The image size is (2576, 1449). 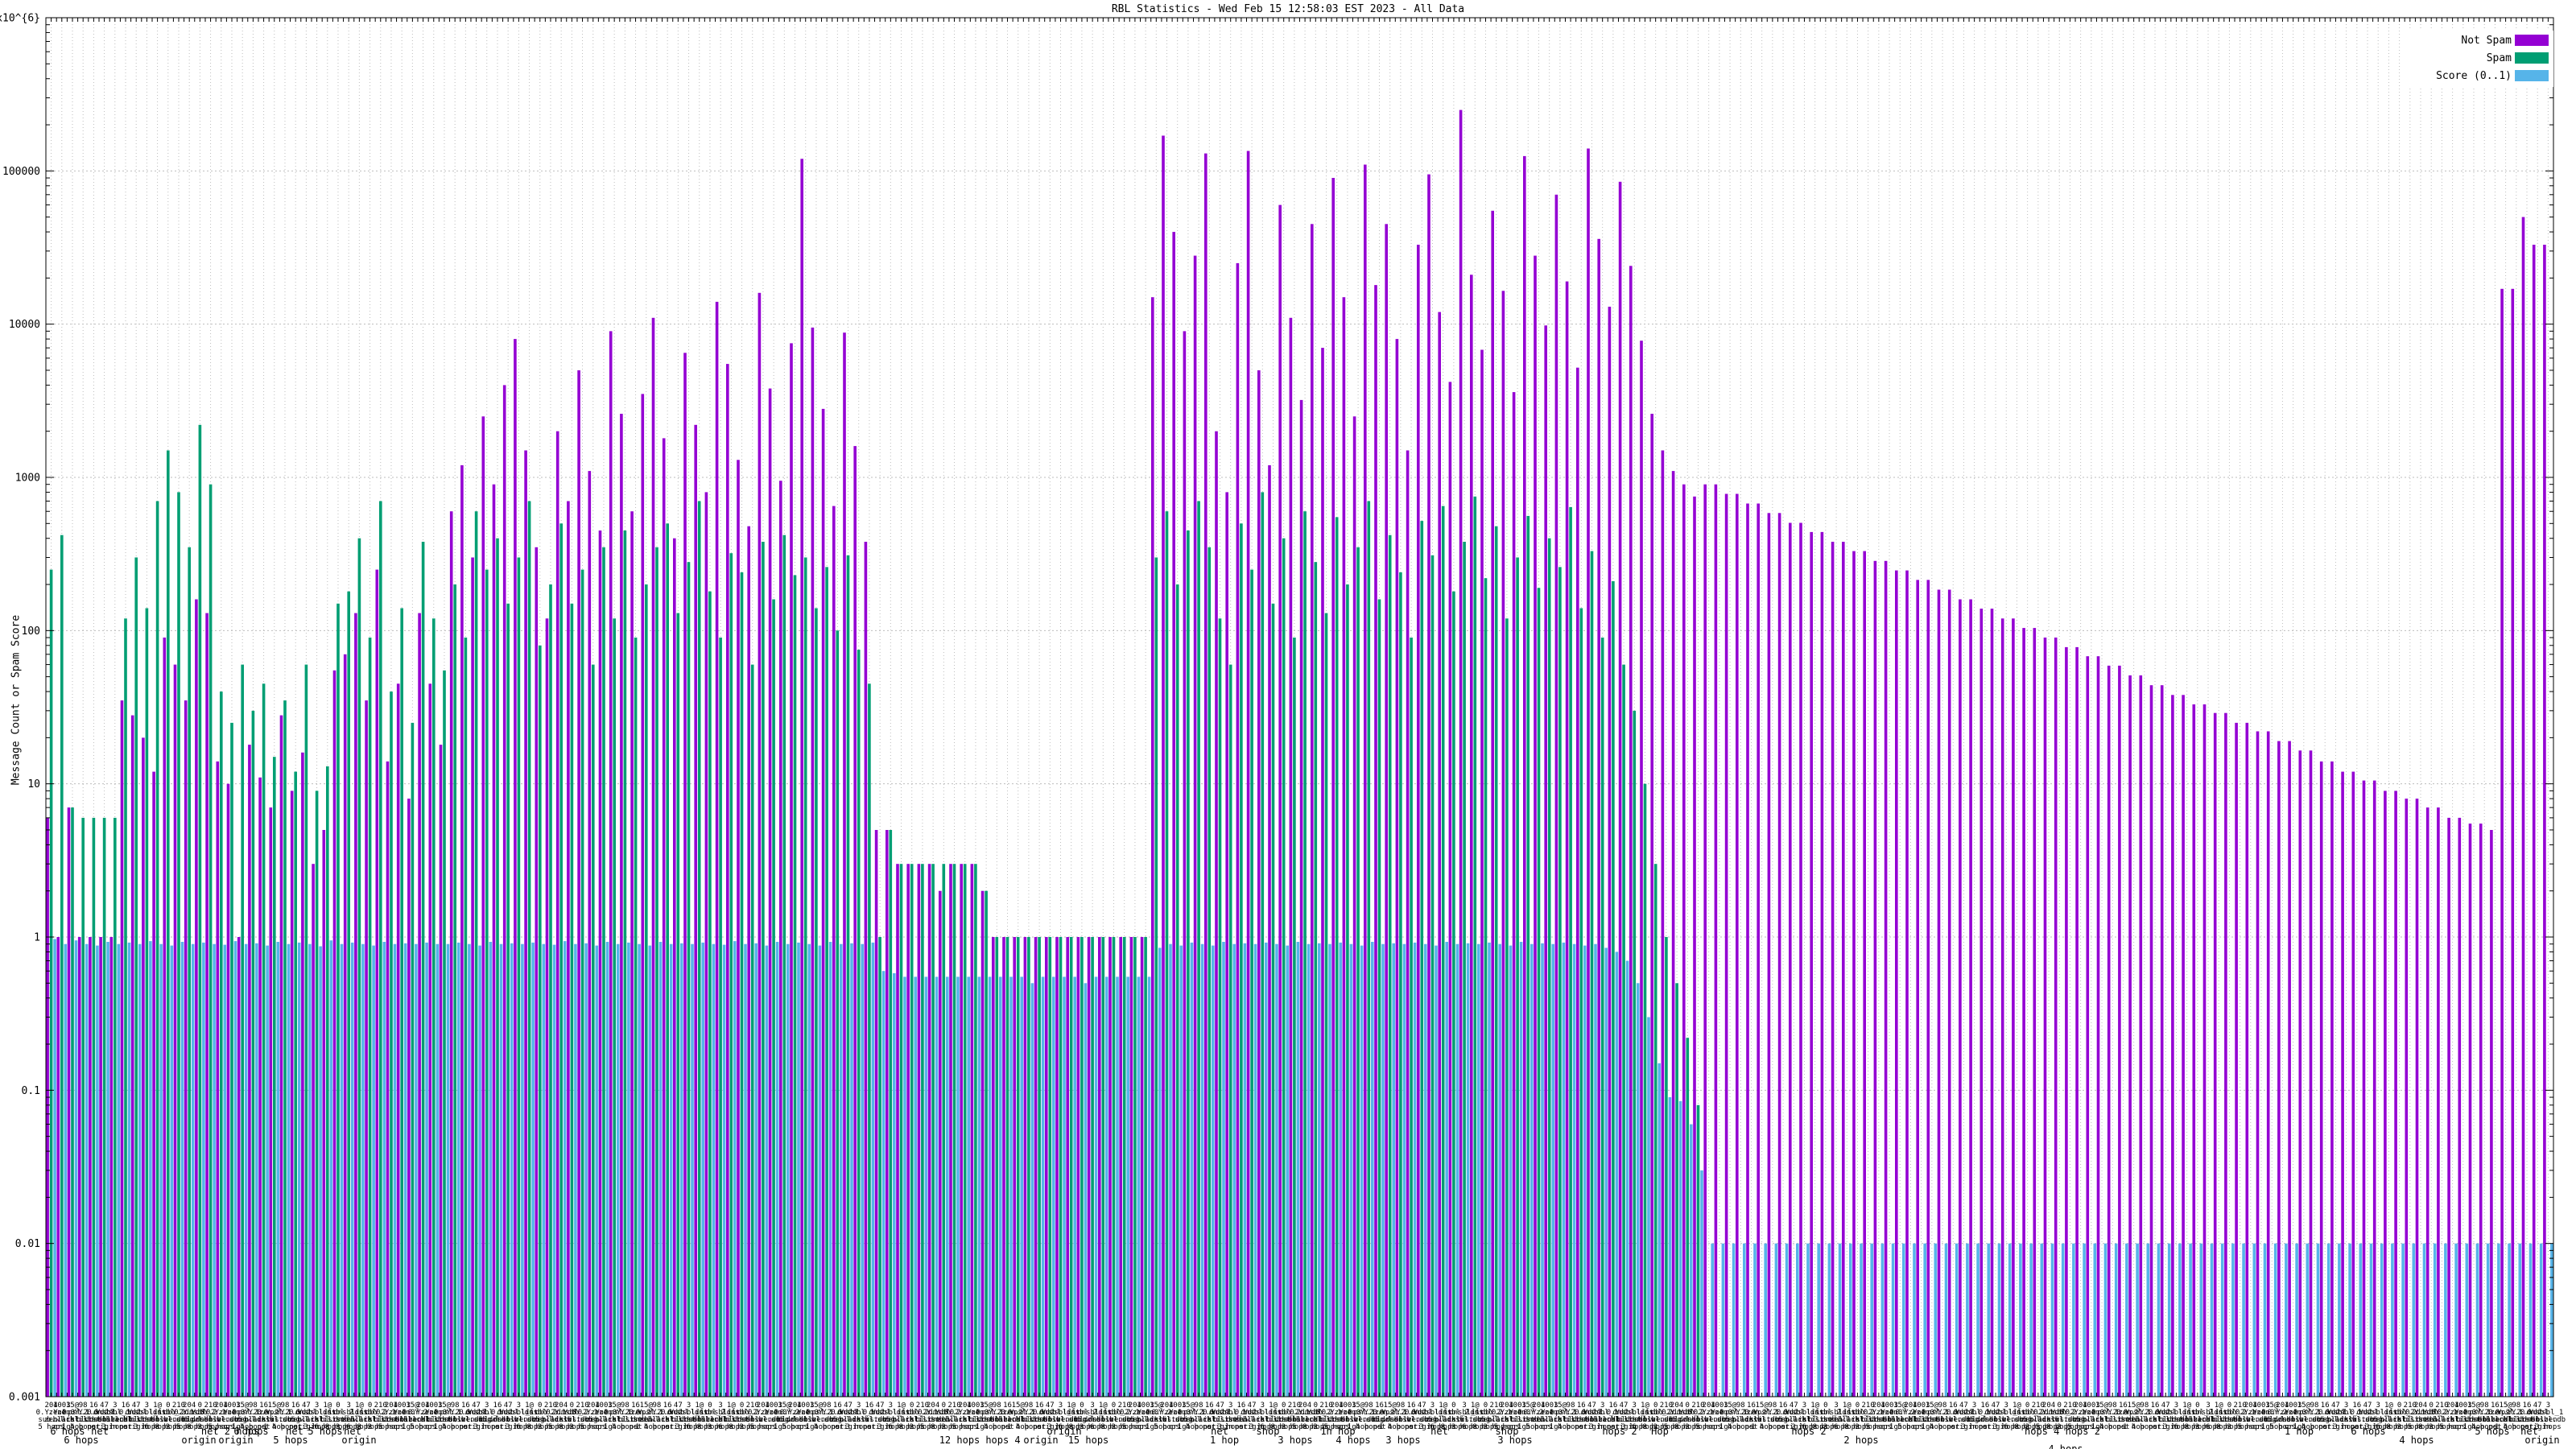 I want to click on x-tick-label: 3 dnsbl_1 dnsbl.db 3 hops, so click(x=1464, y=1416).